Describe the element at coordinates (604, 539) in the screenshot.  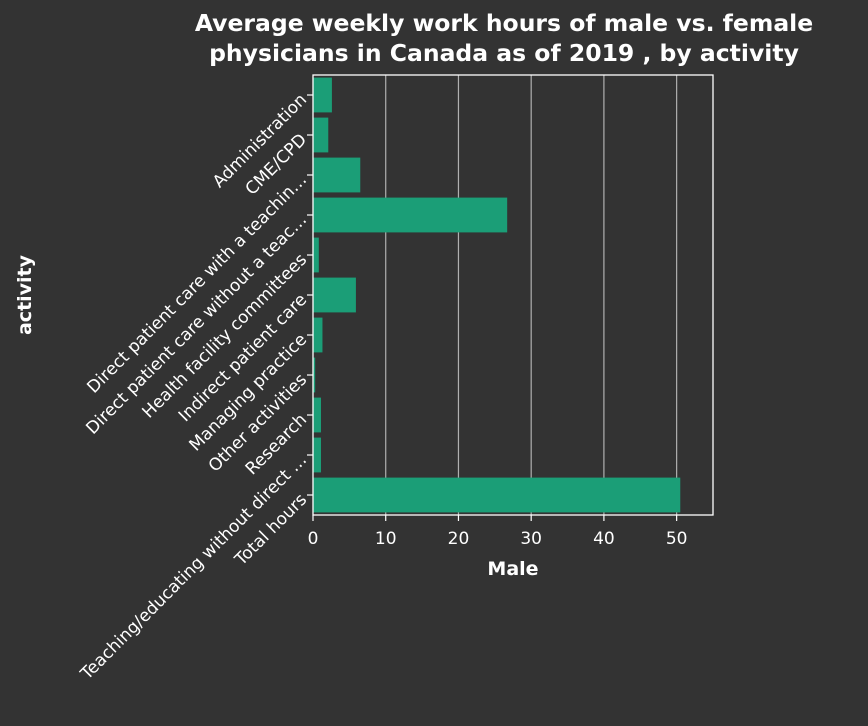
I see `x-tick-label: 40` at that location.